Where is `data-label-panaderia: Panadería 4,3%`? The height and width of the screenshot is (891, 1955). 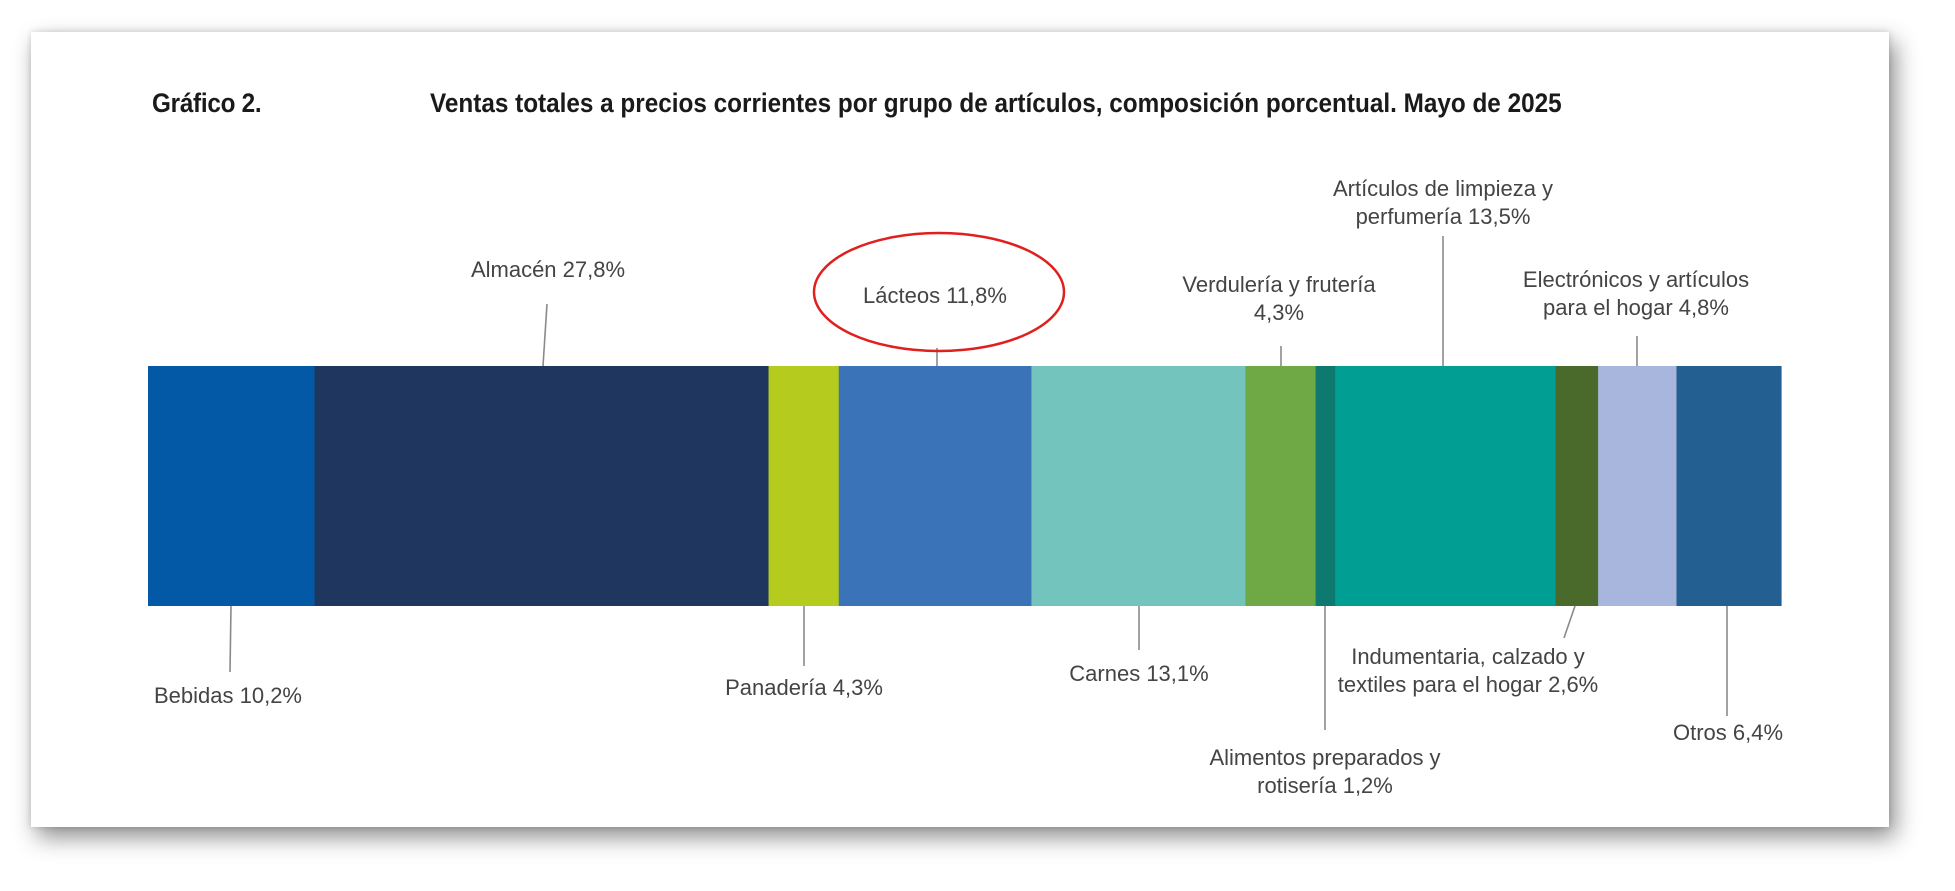
data-label-panaderia: Panadería 4,3% is located at coordinates (804, 687).